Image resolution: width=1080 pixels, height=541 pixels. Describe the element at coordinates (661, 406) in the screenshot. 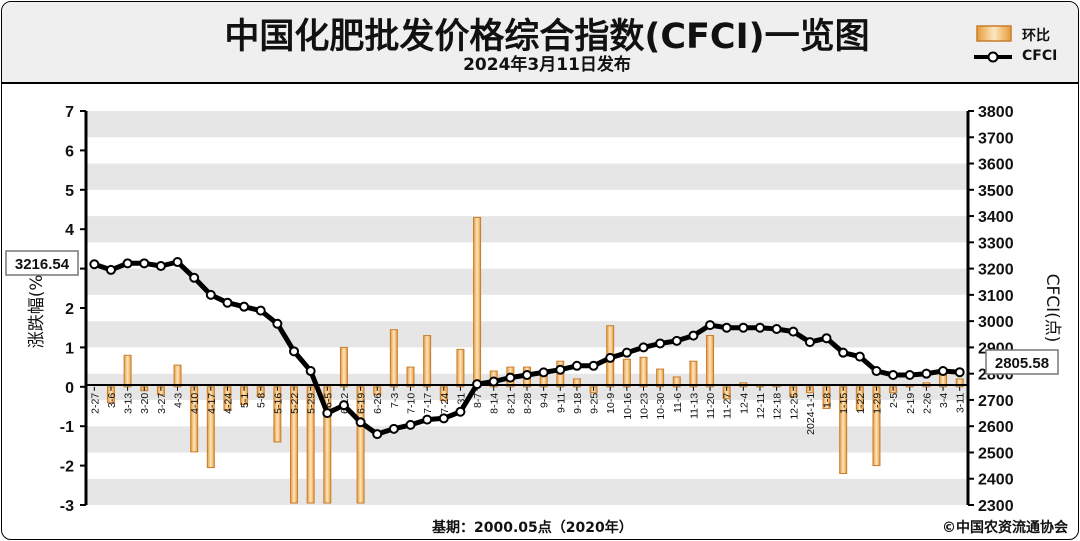

I see `x-tick-label-10-30: 10-30` at that location.